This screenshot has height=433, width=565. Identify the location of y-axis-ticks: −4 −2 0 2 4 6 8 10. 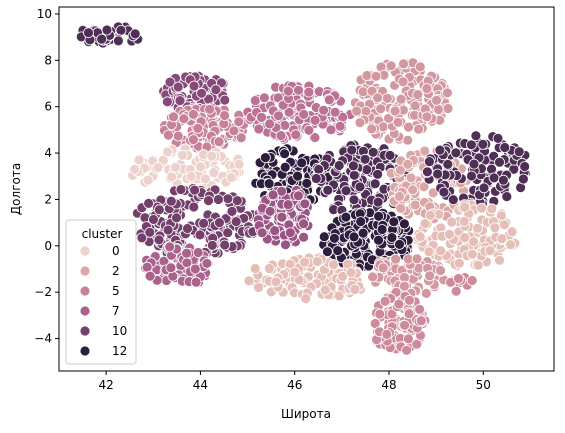
(46, 176).